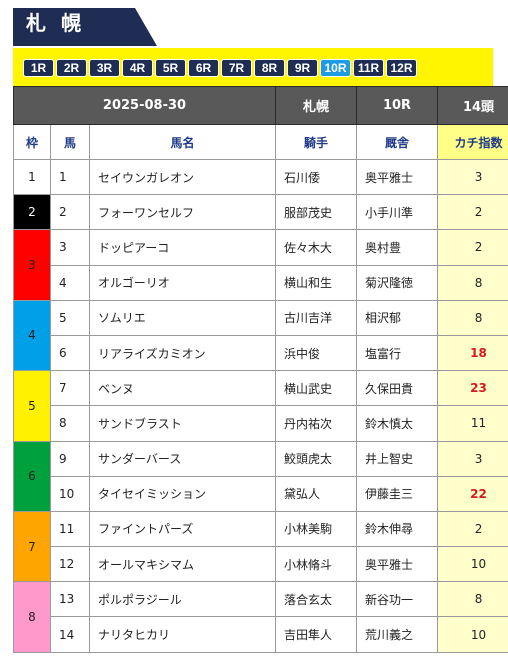 This screenshot has height=667, width=508. What do you see at coordinates (71, 68) in the screenshot?
I see `race-button-2r: 2R` at bounding box center [71, 68].